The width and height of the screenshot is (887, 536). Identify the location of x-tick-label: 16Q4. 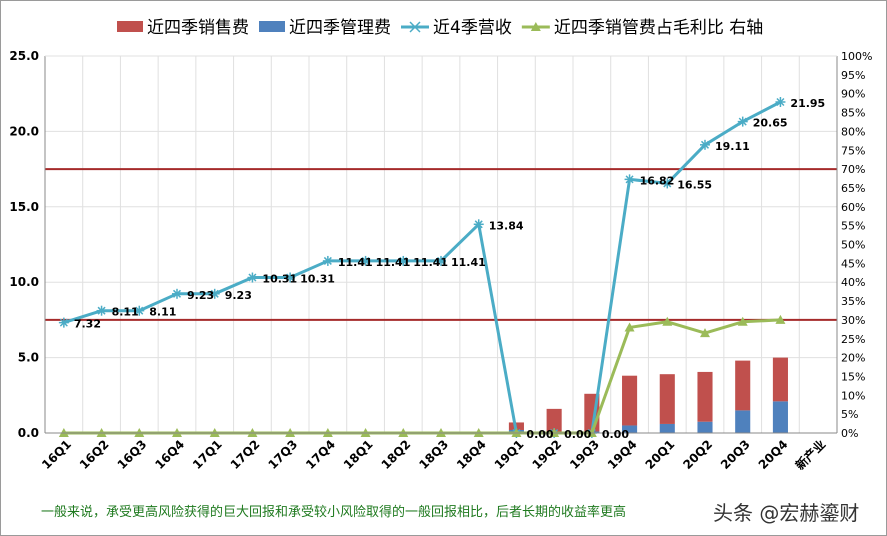
(169, 454).